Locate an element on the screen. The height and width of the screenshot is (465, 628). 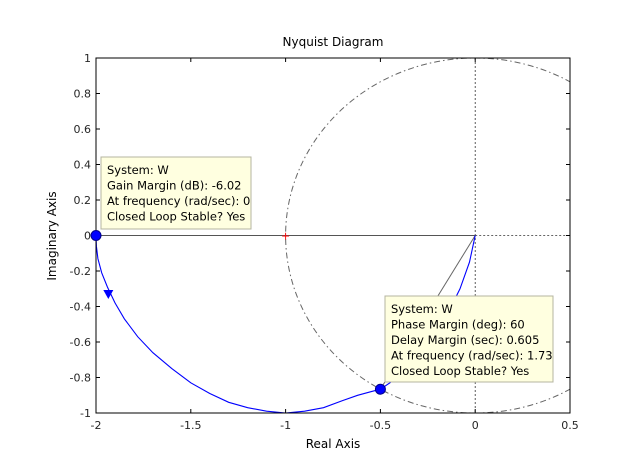
y-axis-label: Imaginary Axis is located at coordinates (52, 235).